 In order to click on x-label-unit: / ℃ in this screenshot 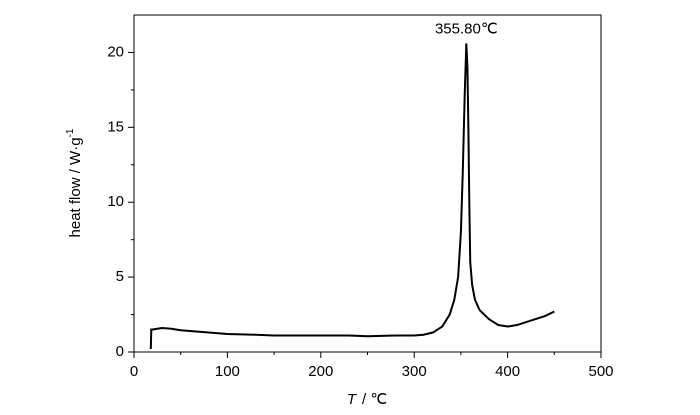, I will do `click(374, 399)`.